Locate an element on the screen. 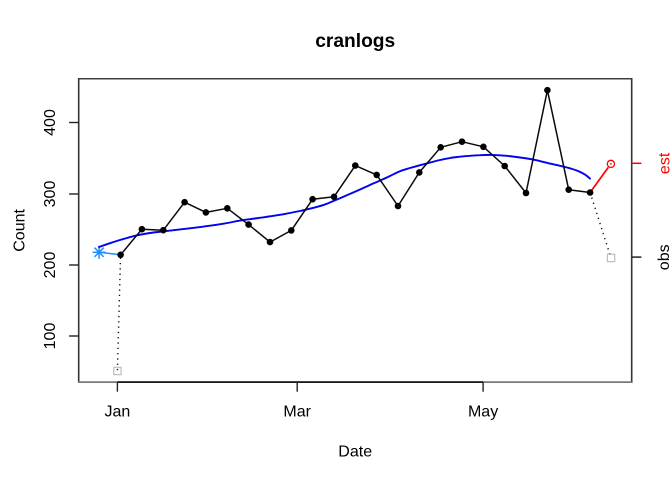  svg-text: obs is located at coordinates (664, 257).